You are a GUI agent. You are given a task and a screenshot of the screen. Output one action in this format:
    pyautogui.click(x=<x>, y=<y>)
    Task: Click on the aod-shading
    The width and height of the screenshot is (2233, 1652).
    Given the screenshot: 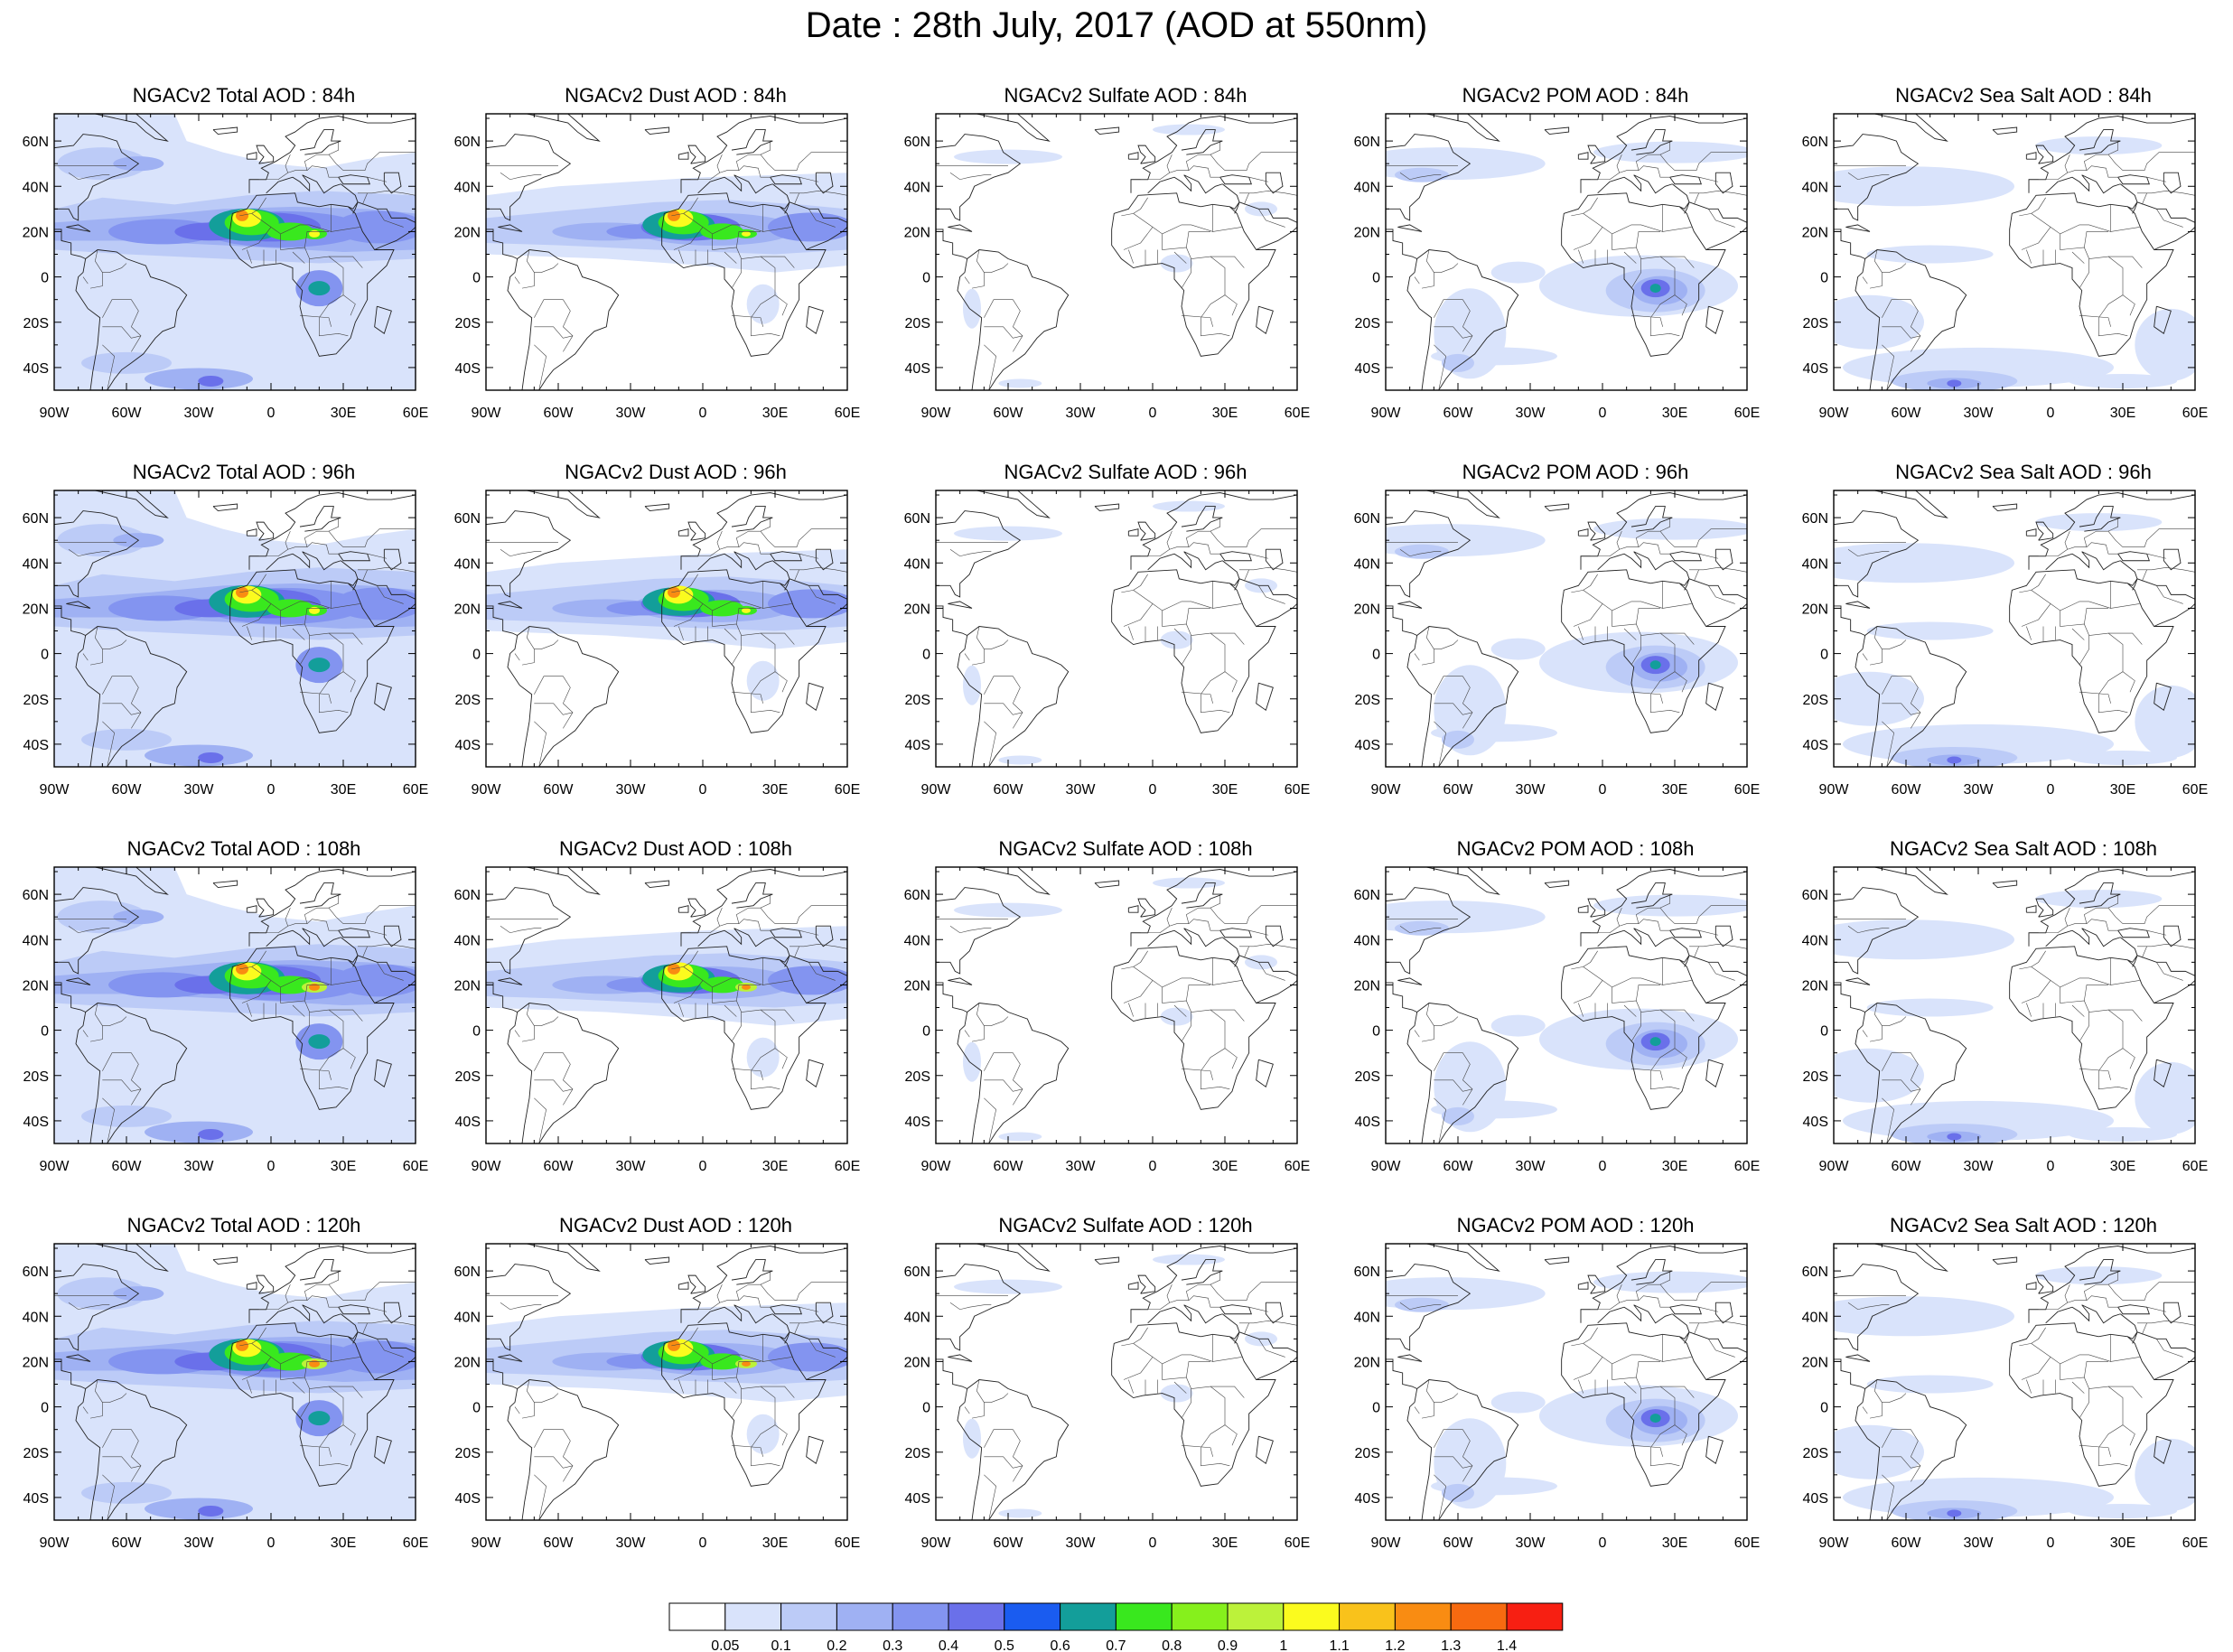 What is the action you would take?
    pyautogui.click(x=2014, y=252)
    